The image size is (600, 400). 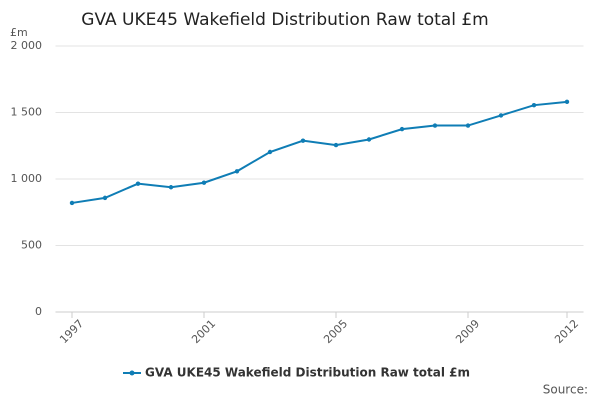 What do you see at coordinates (19, 32) in the screenshot?
I see `y-unit: £m` at bounding box center [19, 32].